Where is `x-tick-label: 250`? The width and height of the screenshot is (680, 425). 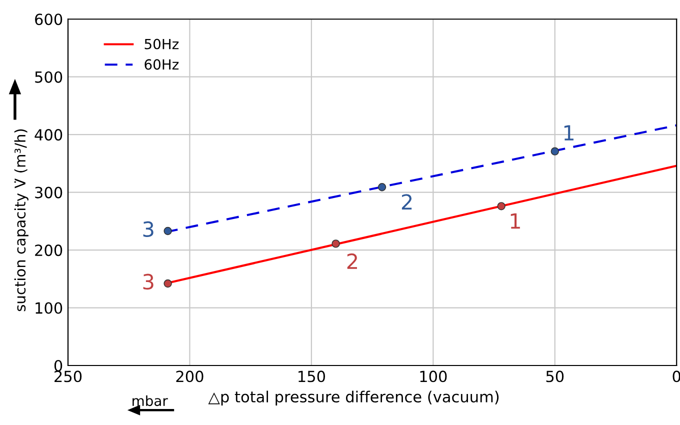 x-tick-label: 250 is located at coordinates (68, 376).